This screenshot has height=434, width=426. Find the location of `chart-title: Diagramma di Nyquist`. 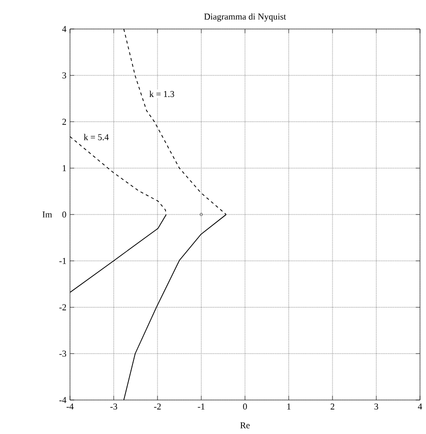

chart-title: Diagramma di Nyquist is located at coordinates (245, 17).